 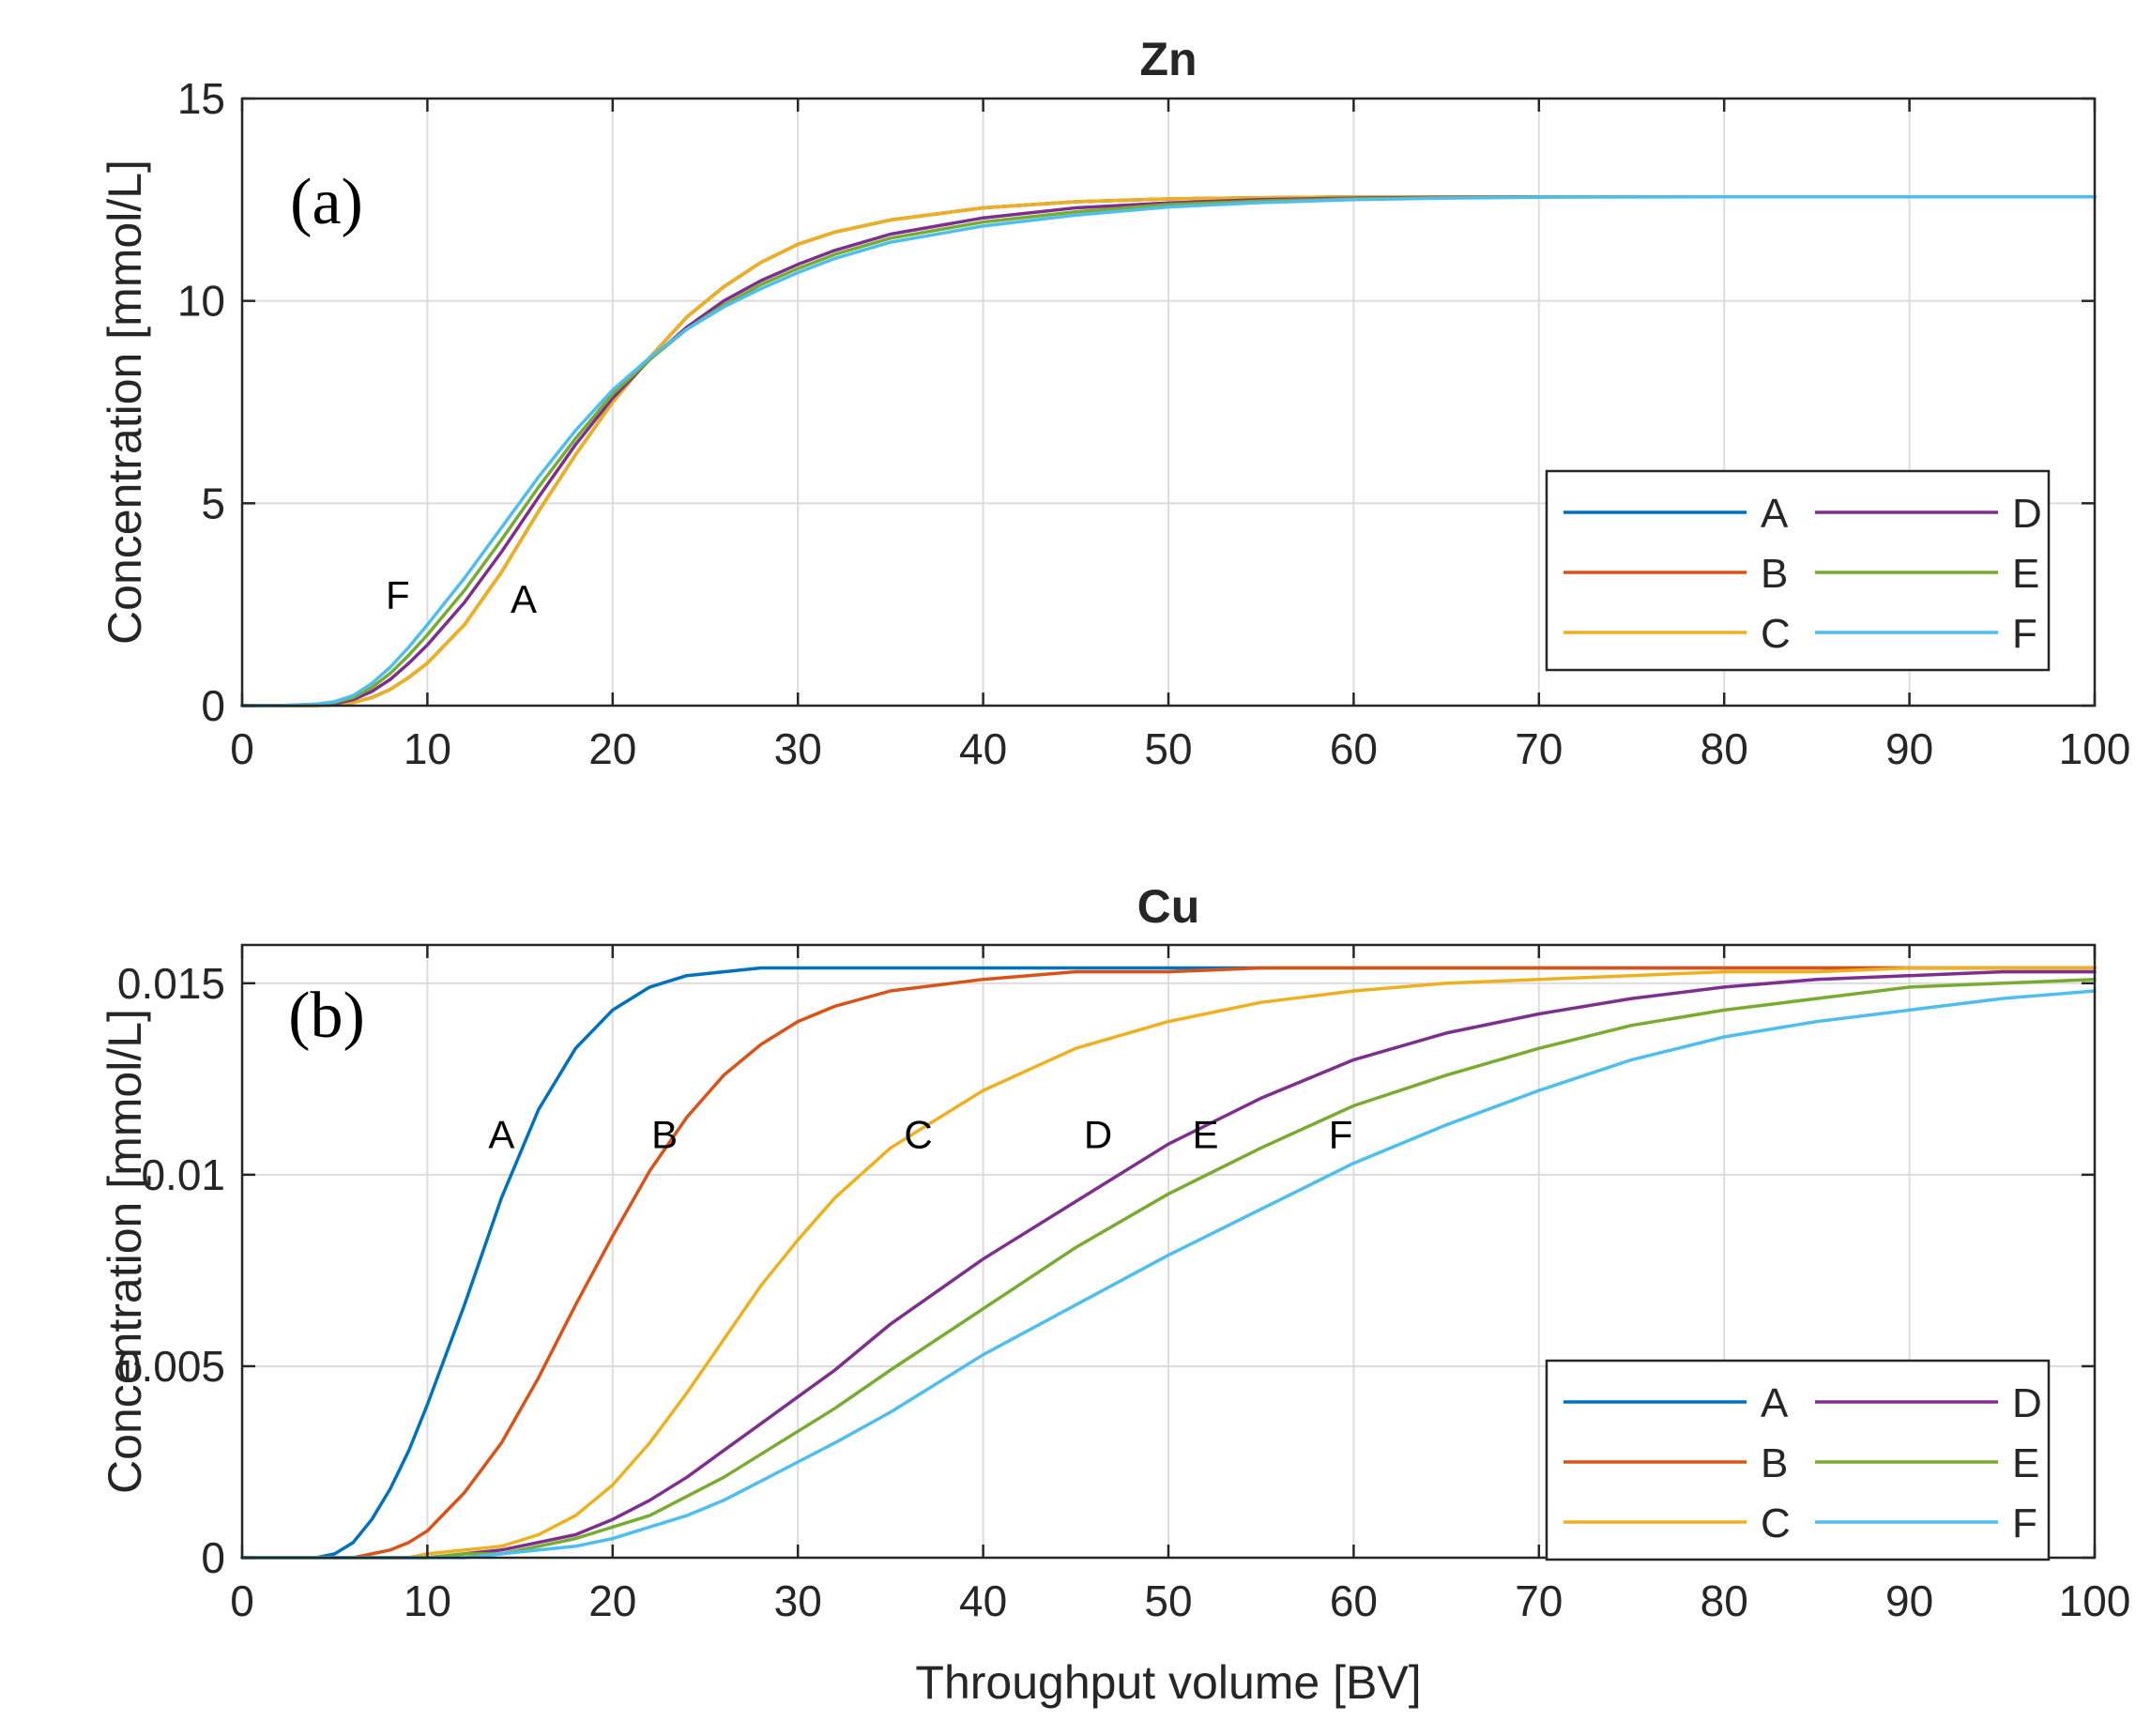 What do you see at coordinates (201, 98) in the screenshot?
I see `y-tick-label: 15` at bounding box center [201, 98].